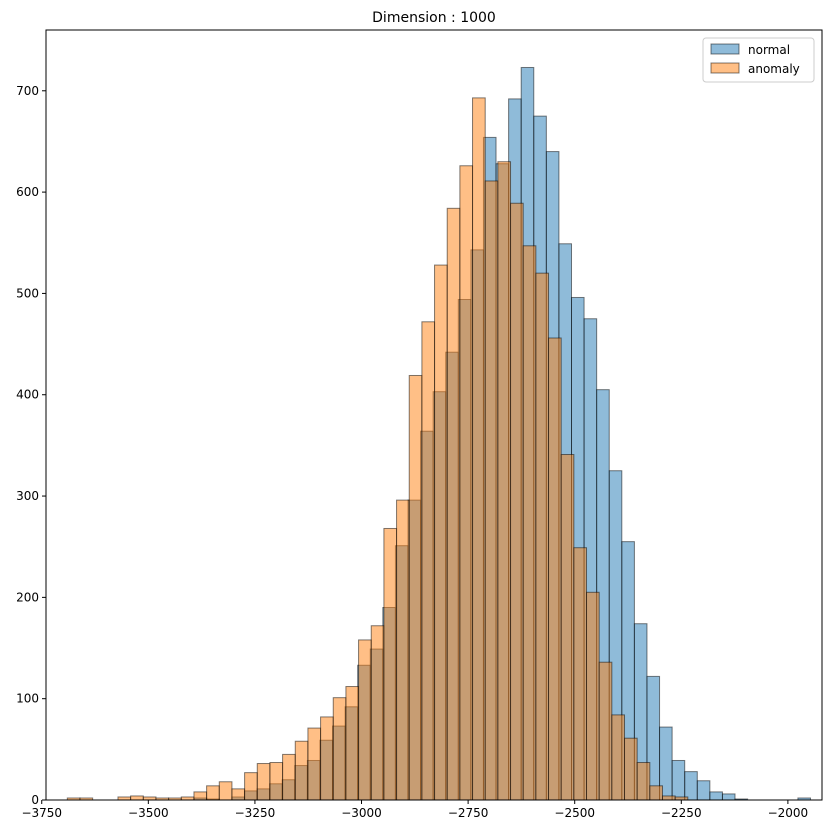  What do you see at coordinates (35, 800) in the screenshot?
I see `y-tick-label: 0` at bounding box center [35, 800].